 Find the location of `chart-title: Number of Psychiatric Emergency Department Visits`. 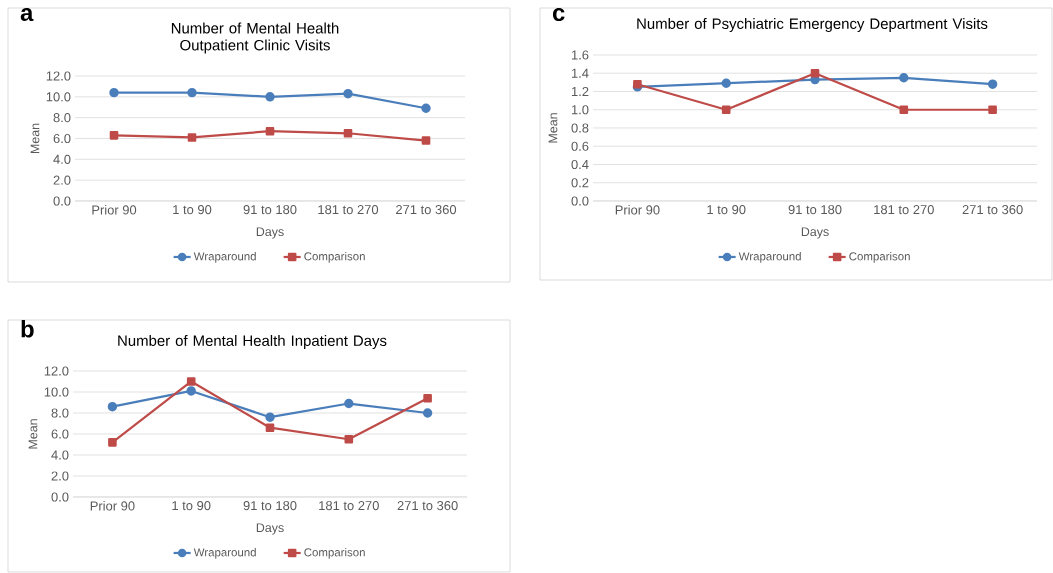

chart-title: Number of Psychiatric Emergency Department Visits is located at coordinates (812, 25).